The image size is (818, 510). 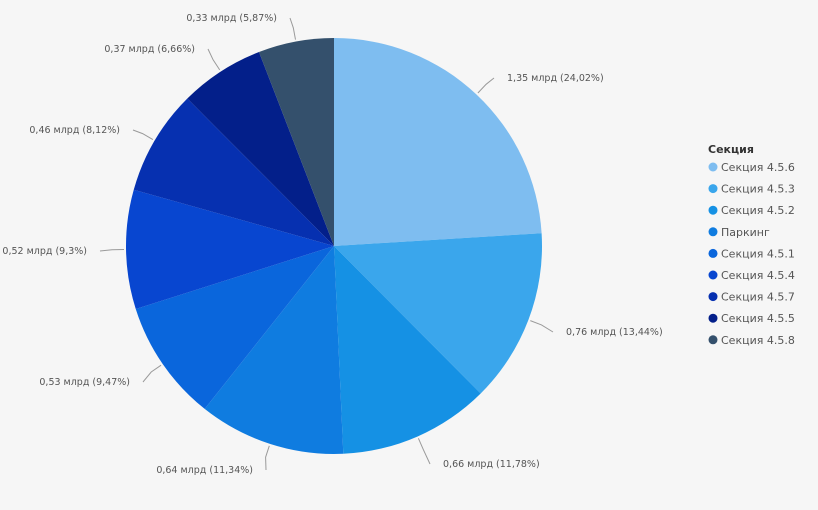 What do you see at coordinates (758, 167) in the screenshot?
I see `legend-label-1: Секция 4.5.6` at bounding box center [758, 167].